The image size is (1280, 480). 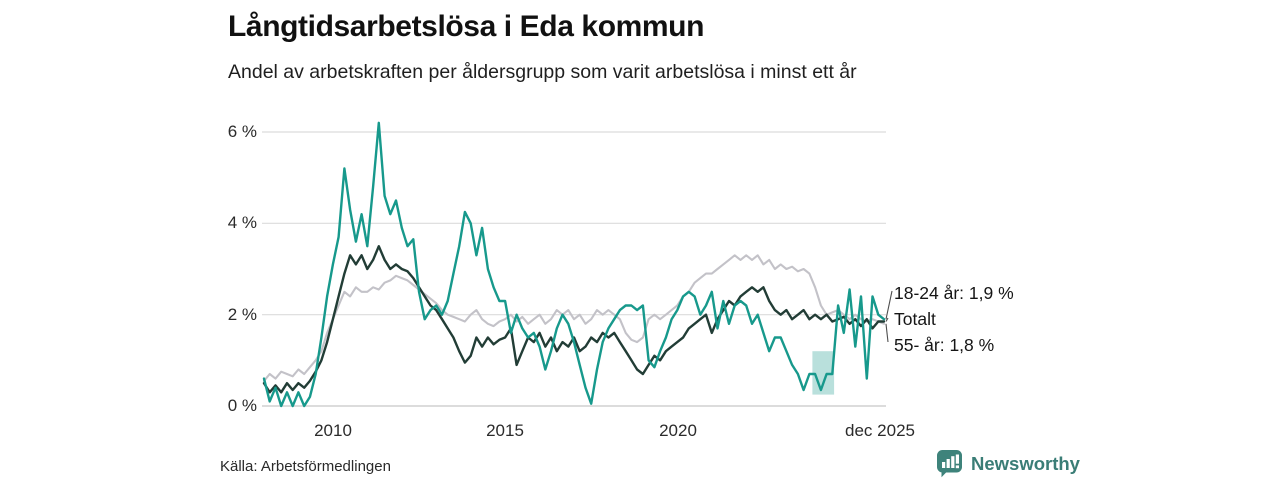 I want to click on x-axis-tick-label-dec-2025: dec 2025, so click(x=880, y=430).